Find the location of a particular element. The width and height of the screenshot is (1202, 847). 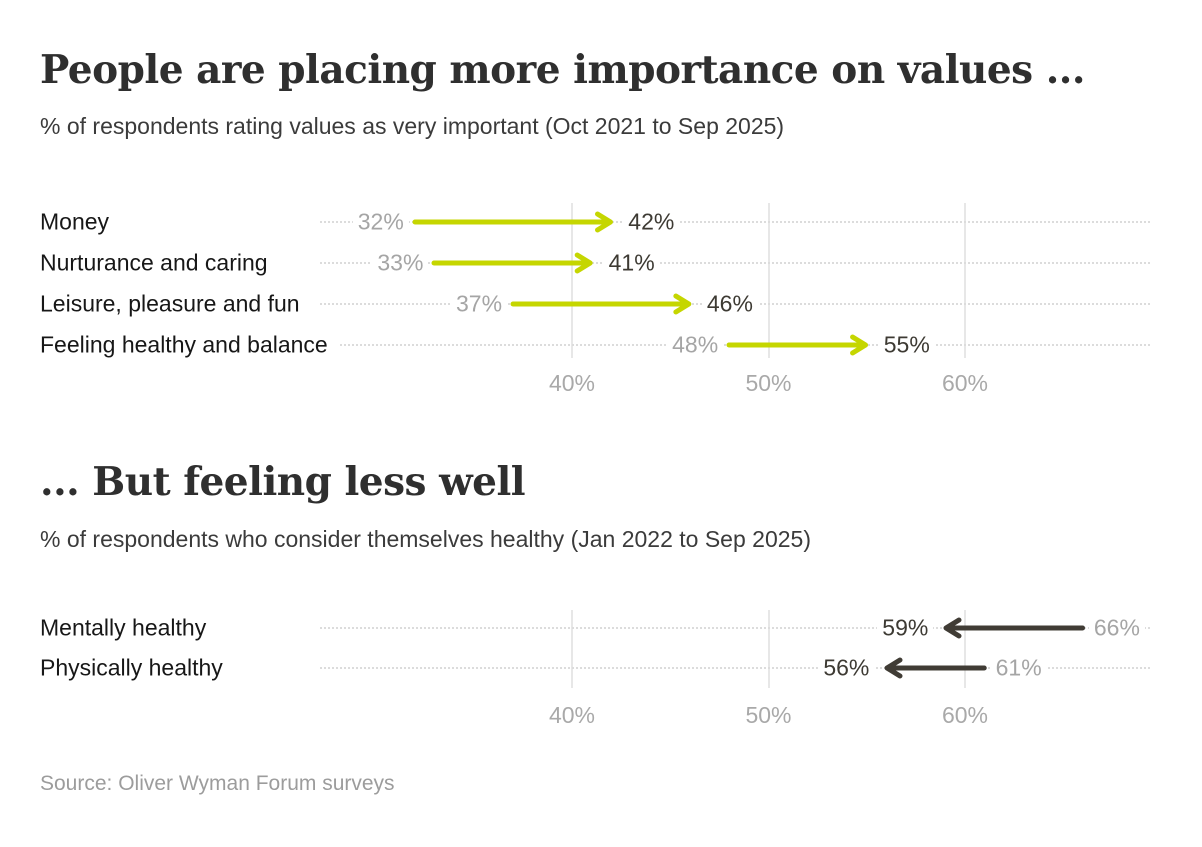

start-value-label: 66% is located at coordinates (1116, 628).